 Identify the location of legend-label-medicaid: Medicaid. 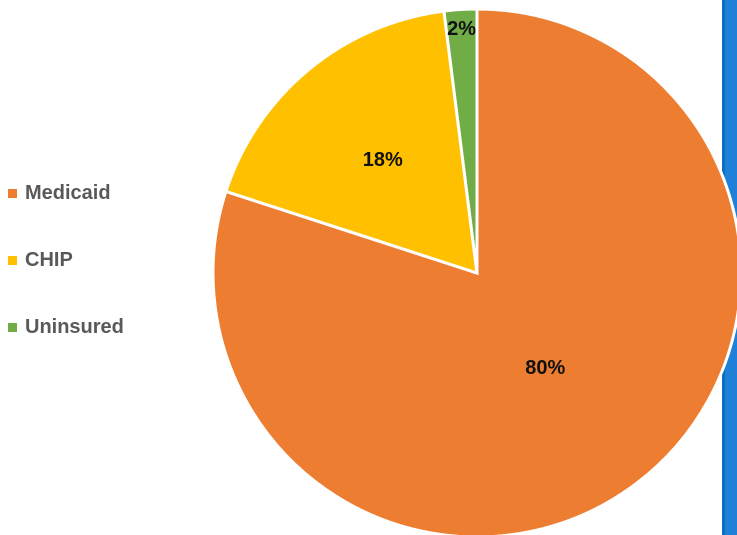
(68, 192).